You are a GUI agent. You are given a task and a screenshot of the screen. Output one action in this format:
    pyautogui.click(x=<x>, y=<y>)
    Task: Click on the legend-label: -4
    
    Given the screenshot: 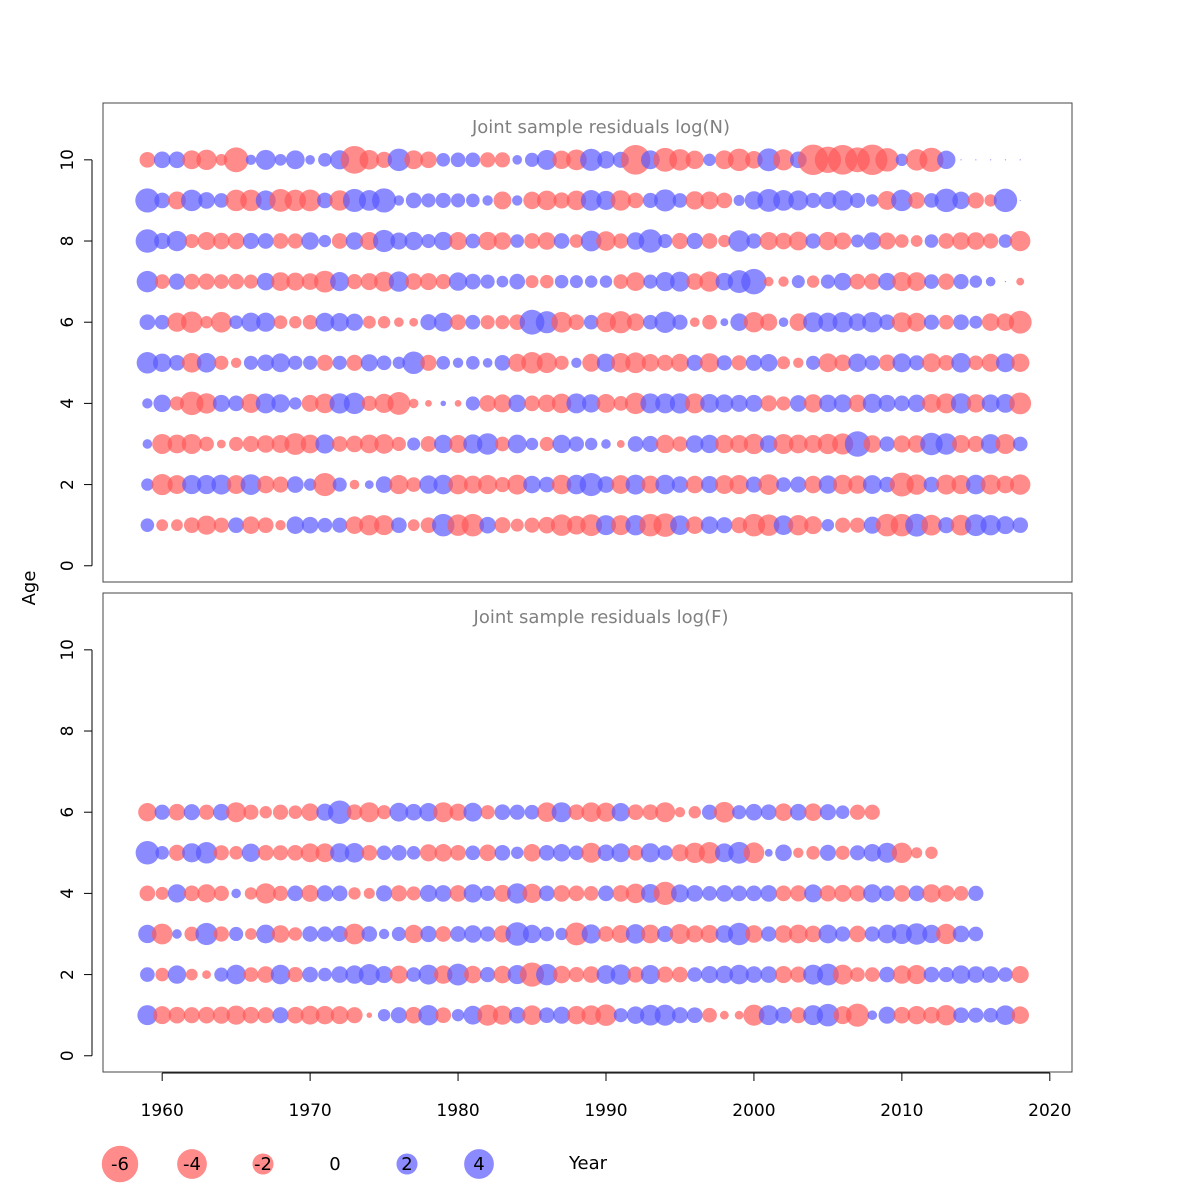 What is the action you would take?
    pyautogui.click(x=192, y=1164)
    